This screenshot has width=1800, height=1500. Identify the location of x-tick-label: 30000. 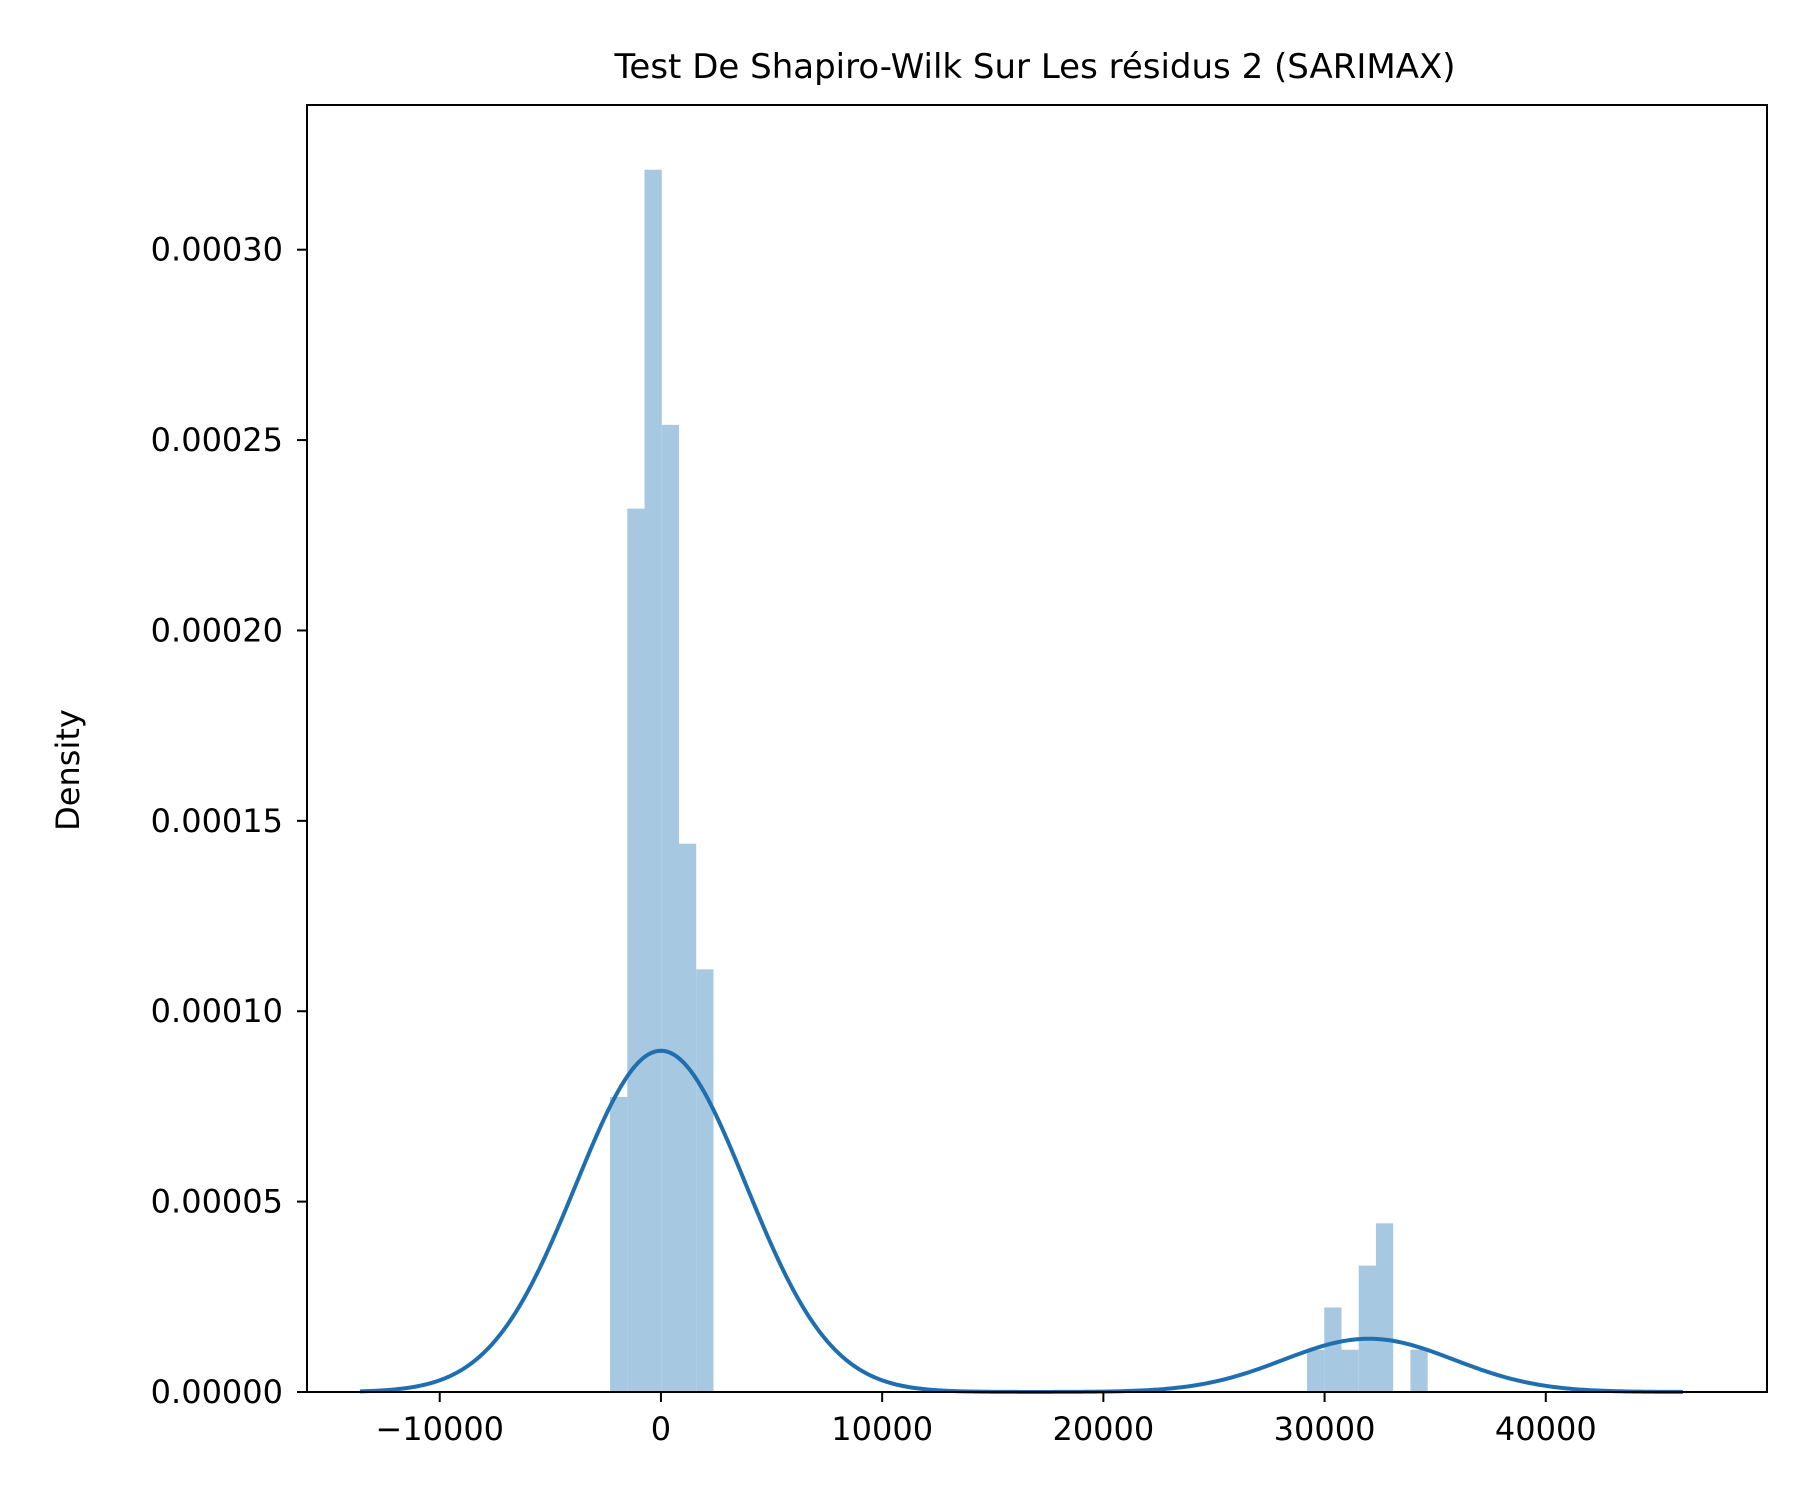
(1325, 1429).